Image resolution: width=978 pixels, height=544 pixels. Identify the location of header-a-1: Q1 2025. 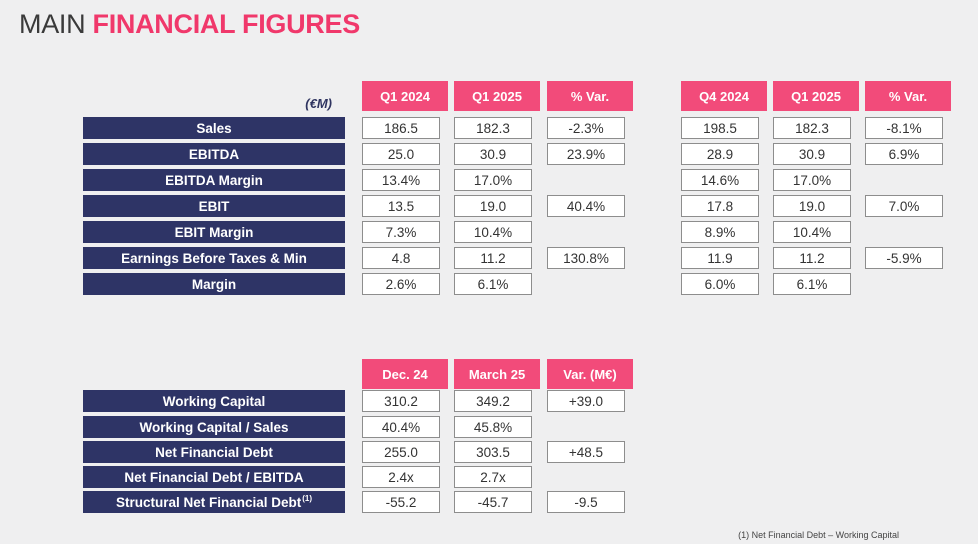
(497, 96).